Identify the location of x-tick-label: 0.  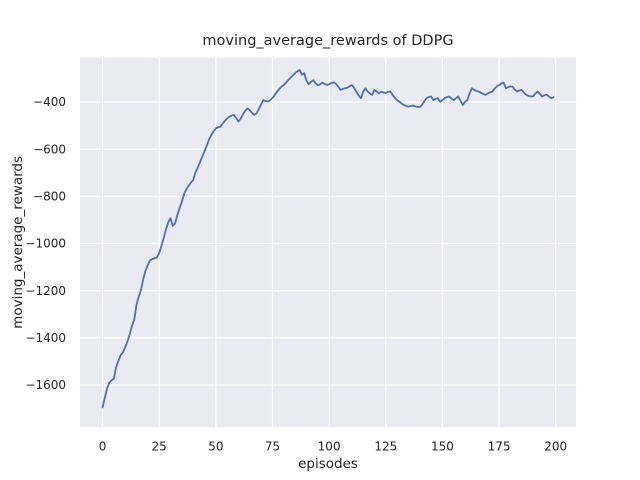
(103, 447).